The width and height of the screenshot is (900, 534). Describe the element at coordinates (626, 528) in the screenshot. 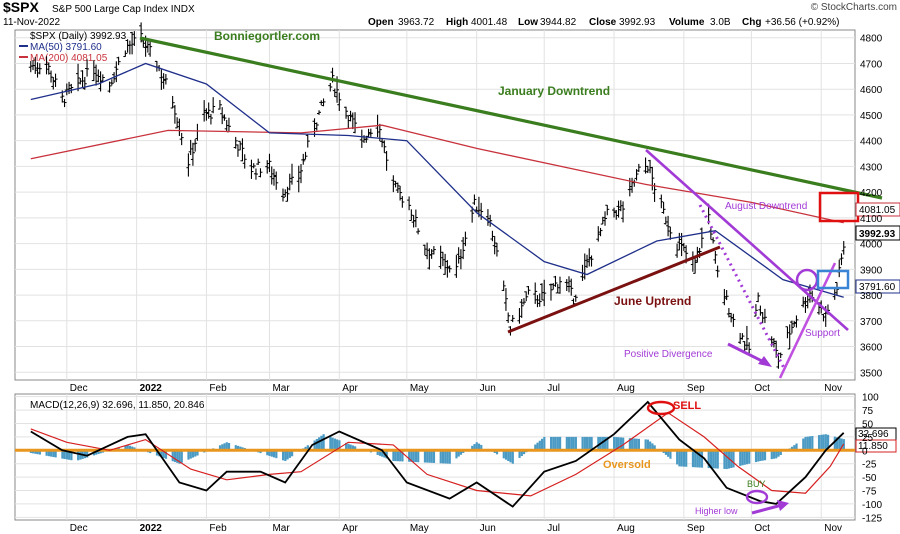

I see `macd-month-label: Aug` at that location.